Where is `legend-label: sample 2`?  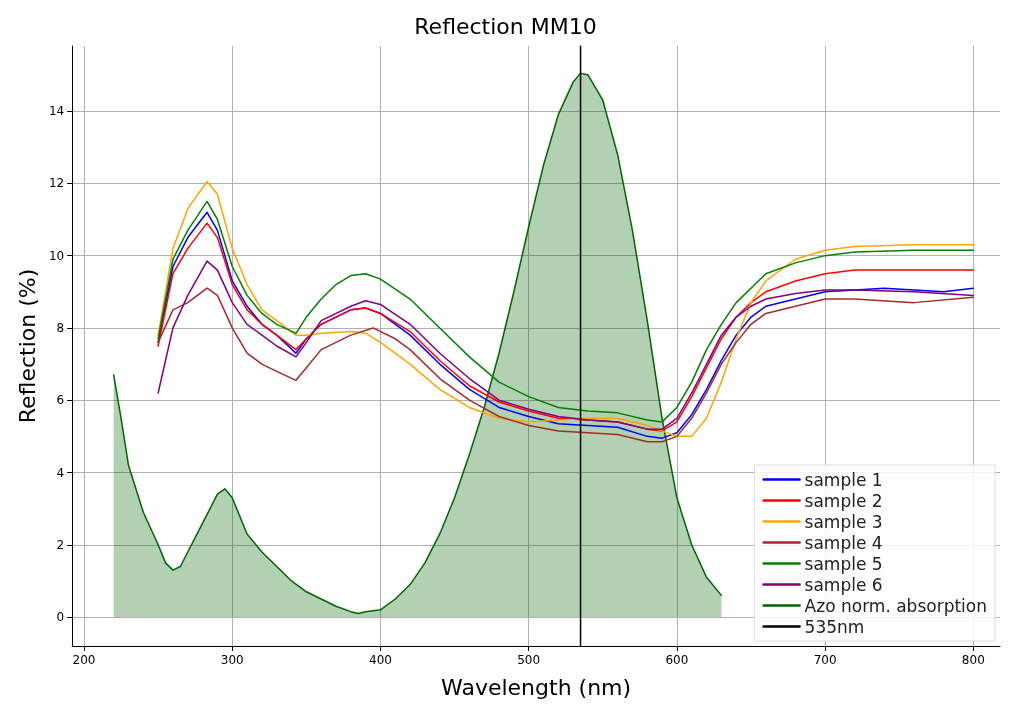 legend-label: sample 2 is located at coordinates (843, 500).